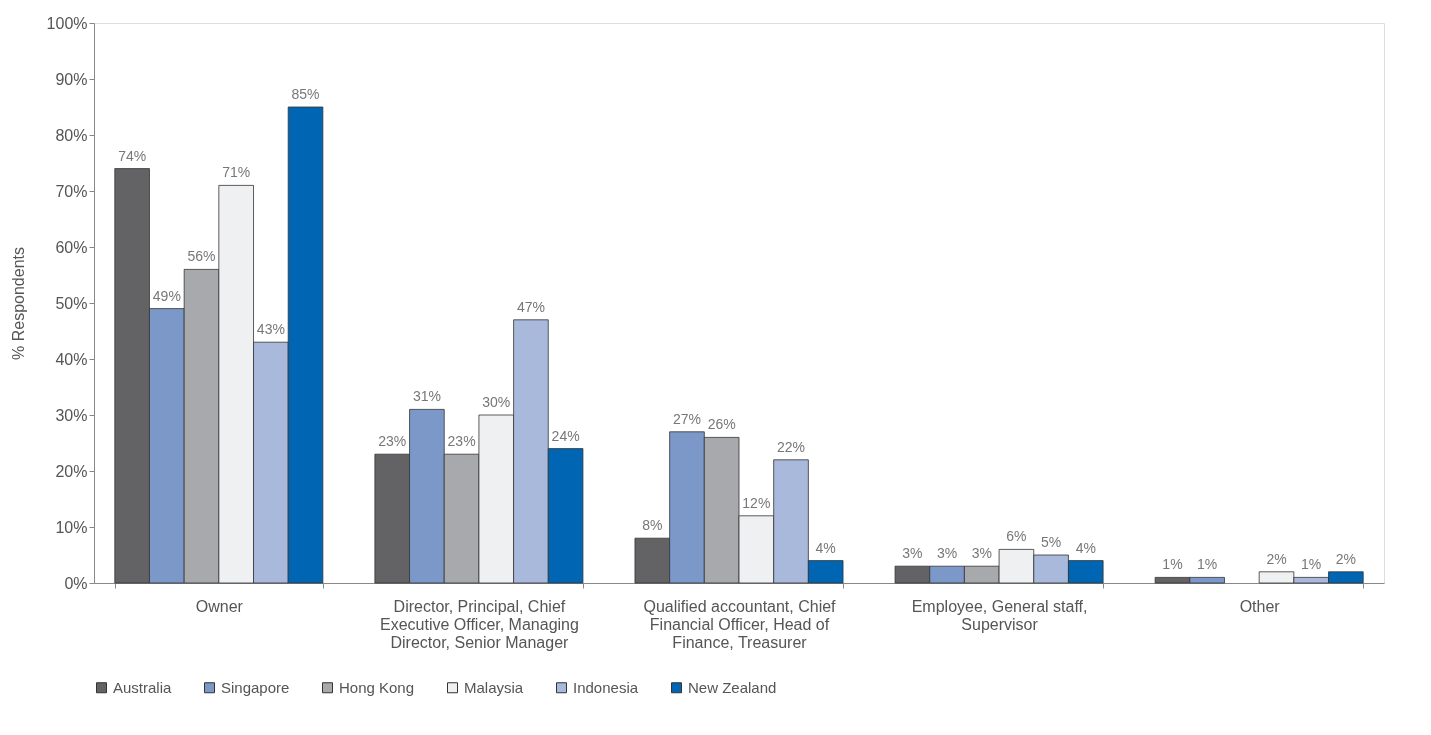 This screenshot has height=735, width=1431. I want to click on y-tick-label: 40%, so click(71, 359).